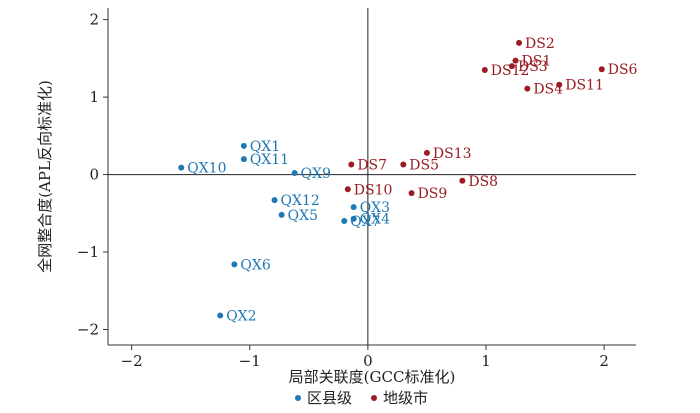  What do you see at coordinates (316, 174) in the screenshot?
I see `data-point-label: QX9` at bounding box center [316, 174].